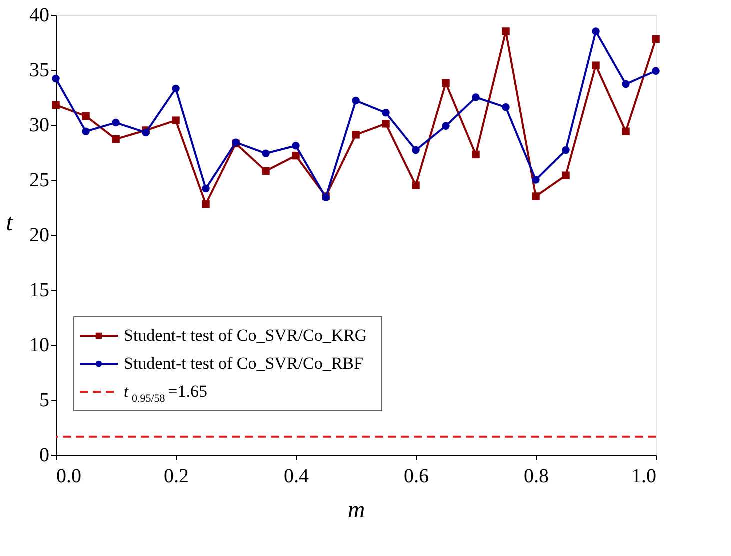 The height and width of the screenshot is (556, 731). I want to click on x-tick-label: 0.2, so click(176, 477).